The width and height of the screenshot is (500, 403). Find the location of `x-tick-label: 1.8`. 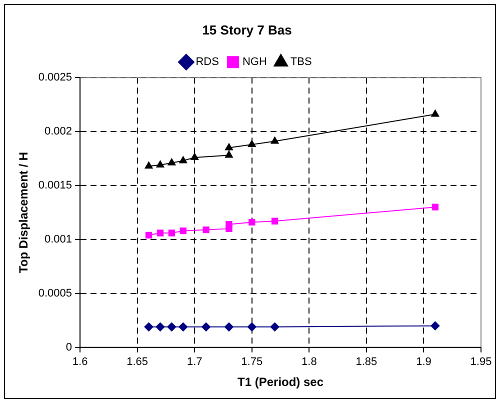

x-tick-label: 1.8 is located at coordinates (309, 362).